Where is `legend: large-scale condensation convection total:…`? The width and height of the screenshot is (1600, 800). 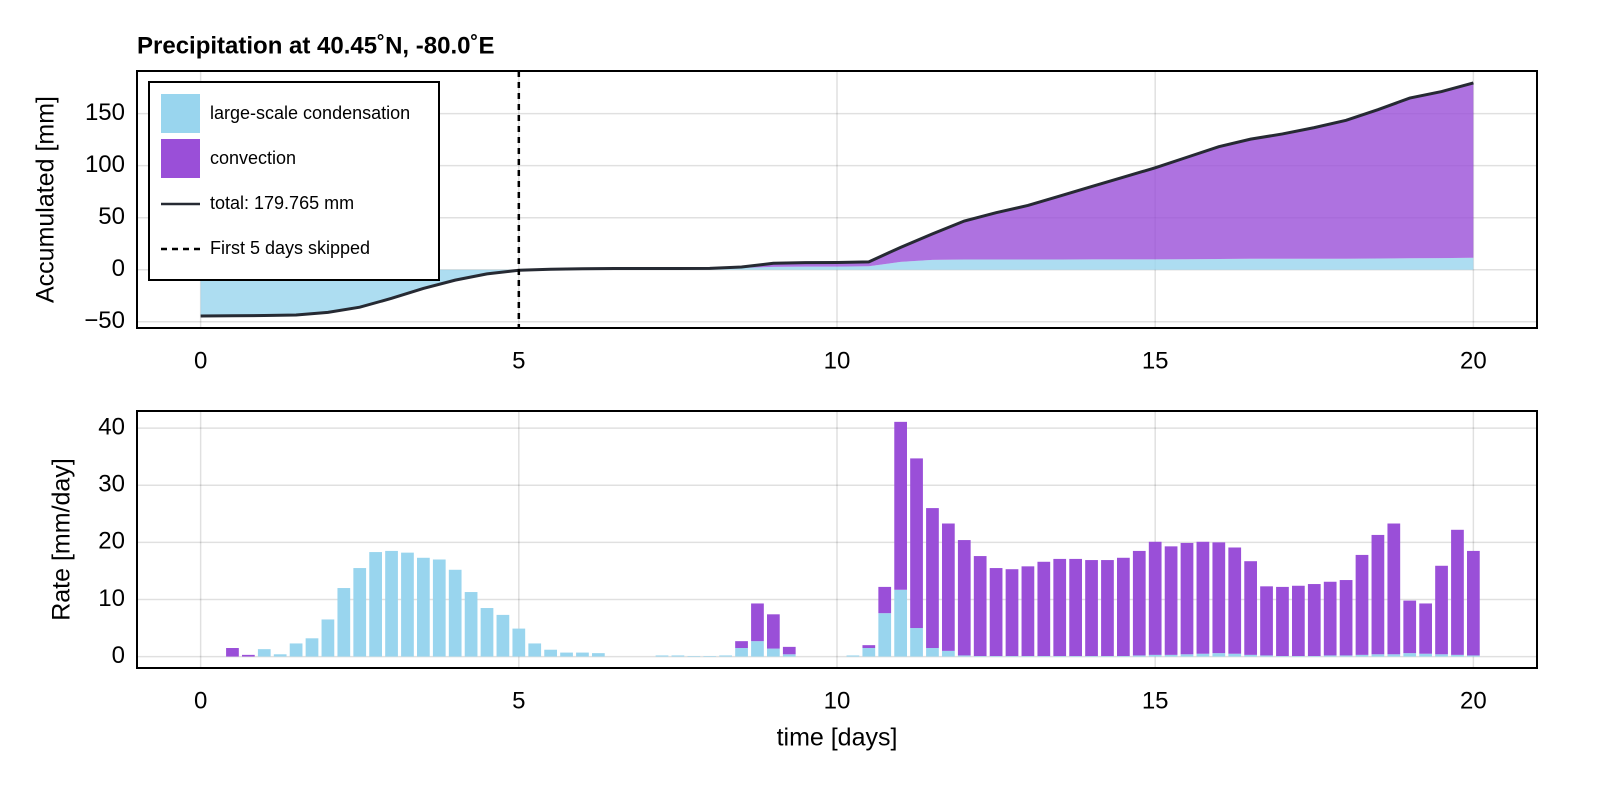 legend: large-scale condensation convection total:… is located at coordinates (294, 181).